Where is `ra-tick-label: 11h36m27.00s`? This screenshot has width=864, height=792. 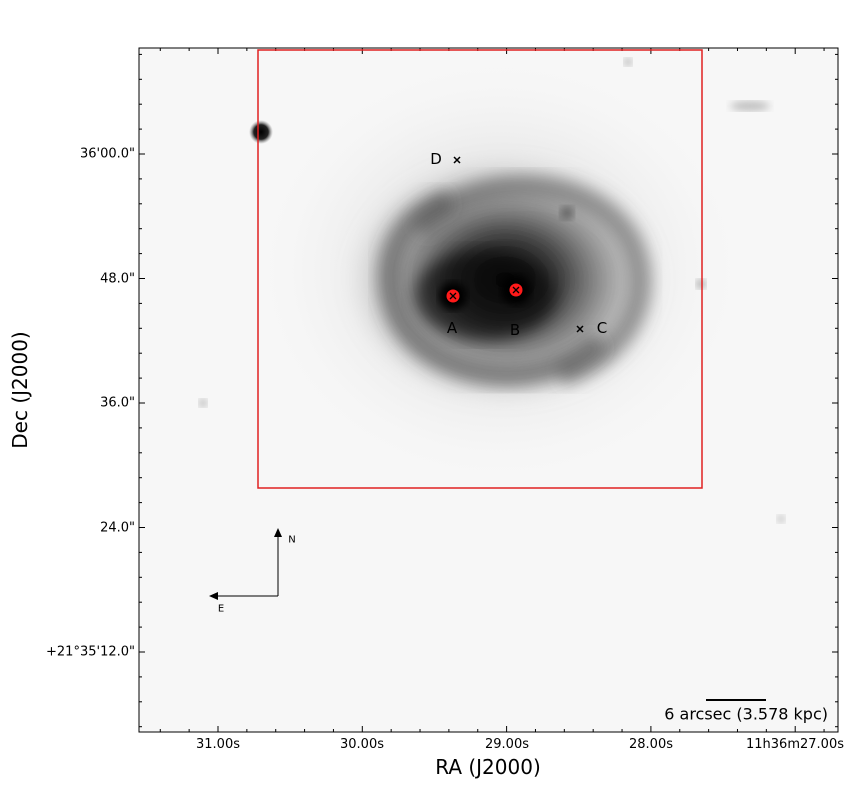 ra-tick-label: 11h36m27.00s is located at coordinates (795, 744).